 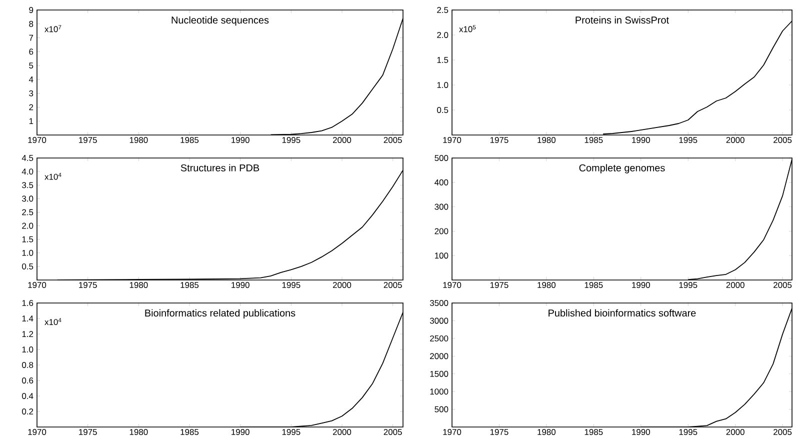 What do you see at coordinates (53, 28) in the screenshot?
I see `annotation: x10$^{7}$` at bounding box center [53, 28].